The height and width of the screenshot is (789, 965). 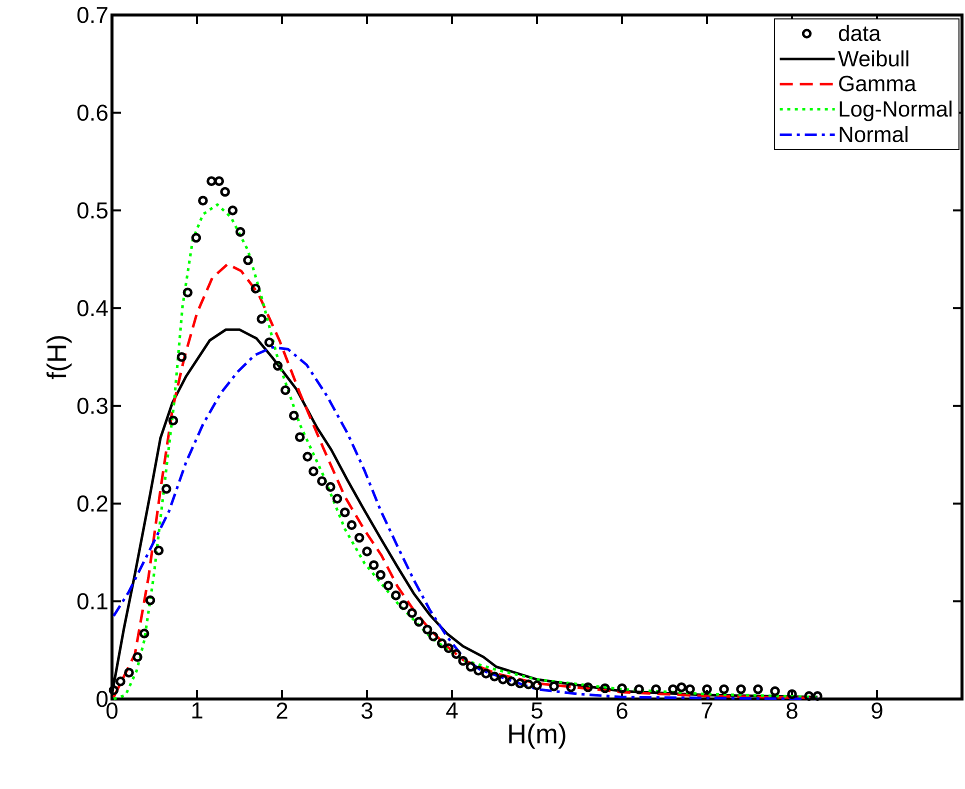 What do you see at coordinates (92, 503) in the screenshot?
I see `y-tick-label: 0.2` at bounding box center [92, 503].